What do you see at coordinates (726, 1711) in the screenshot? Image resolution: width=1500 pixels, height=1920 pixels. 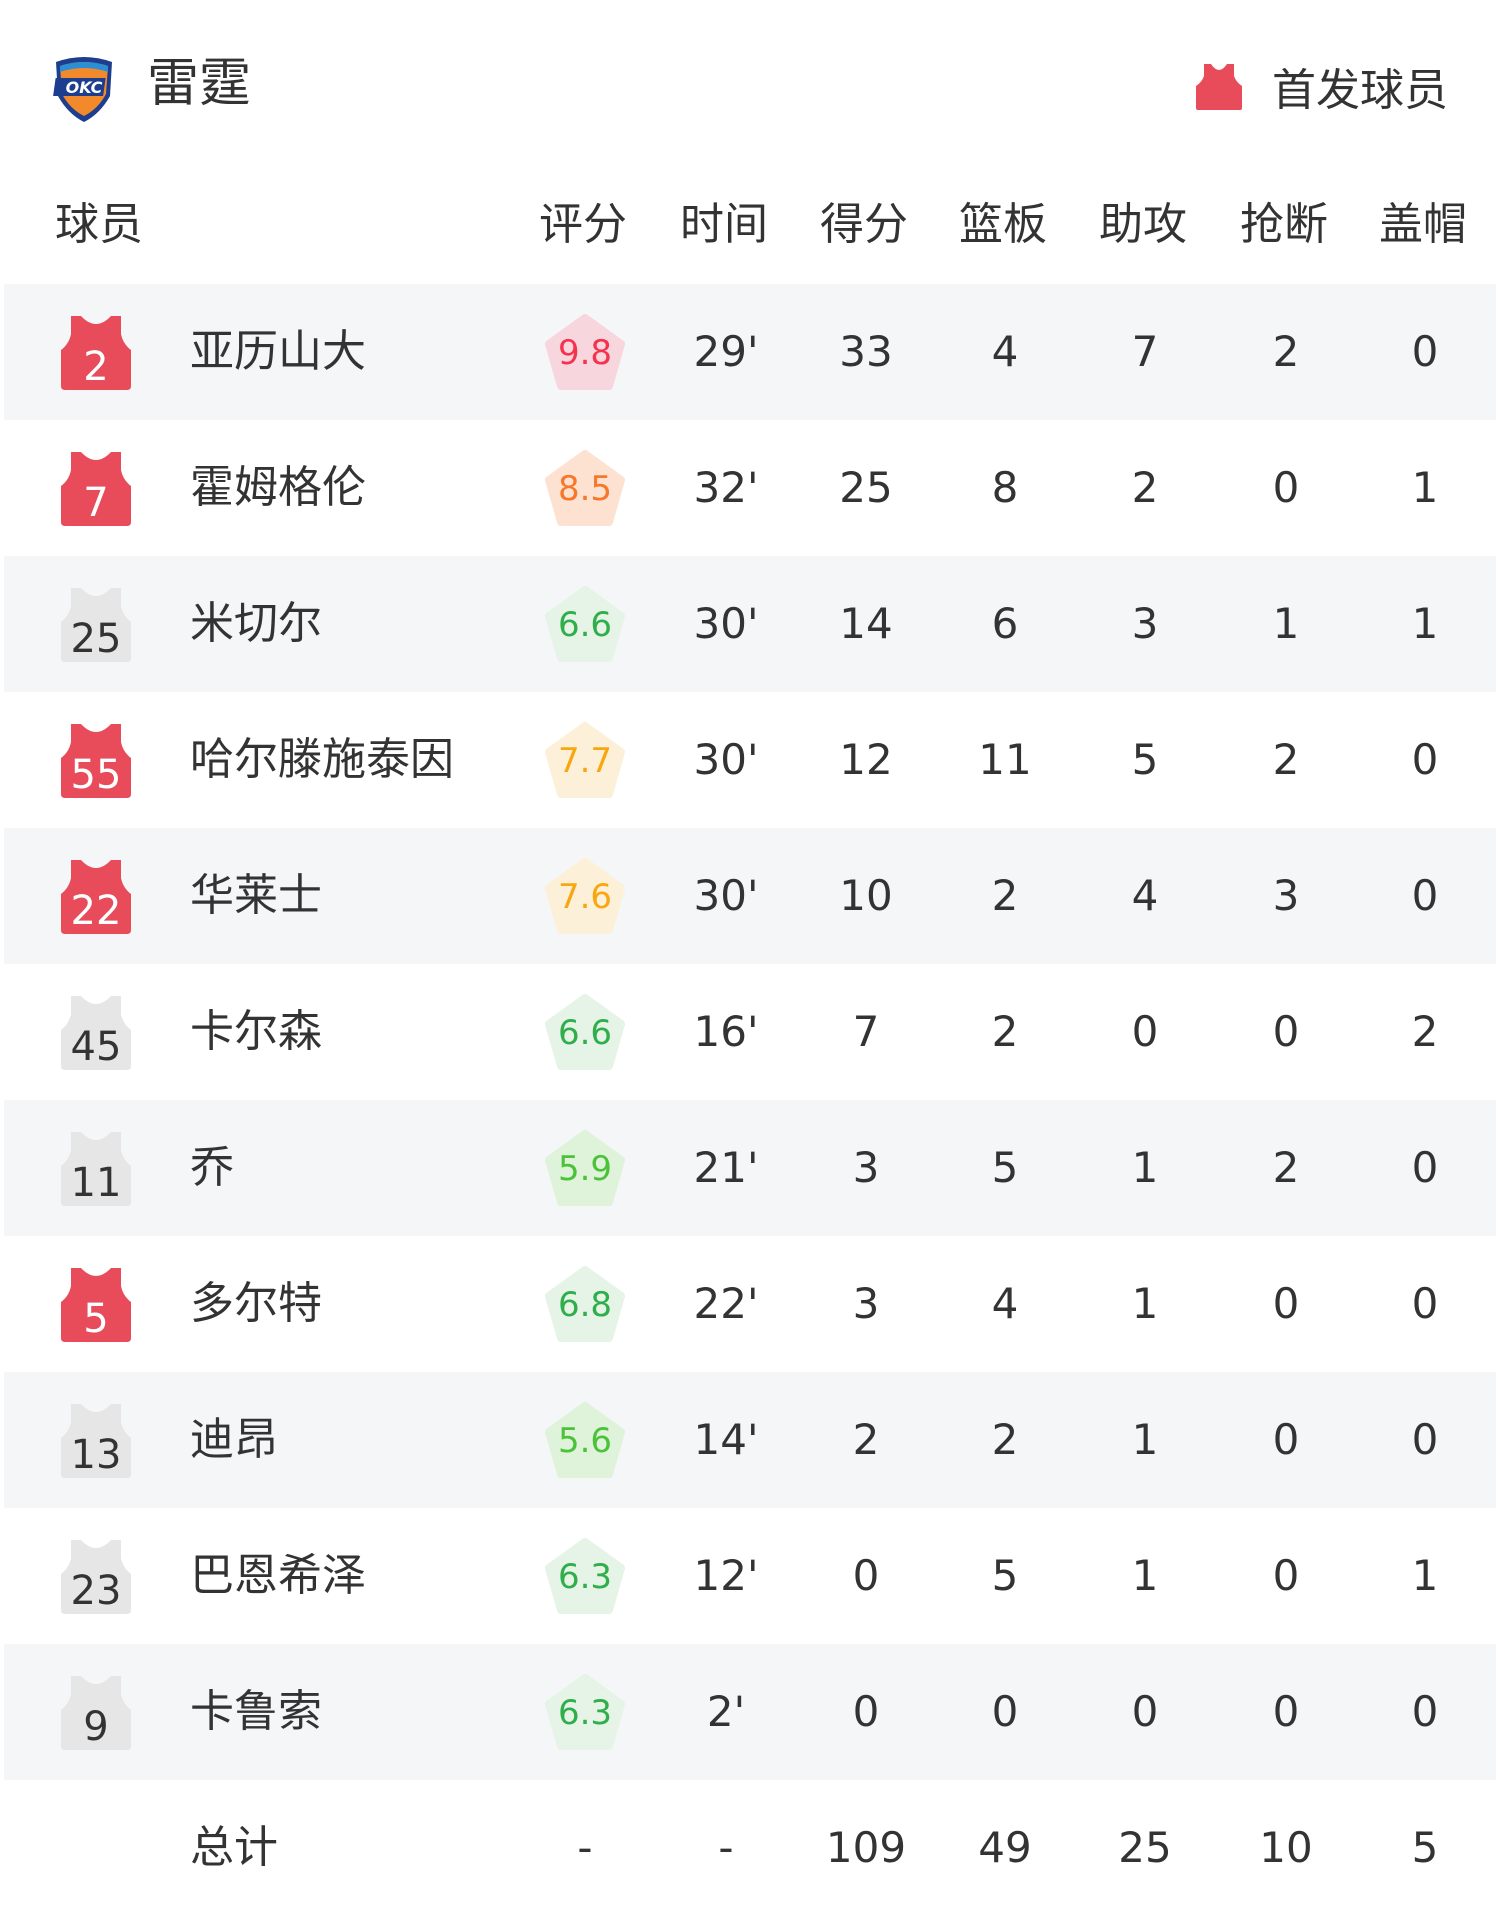 I see `stat-time: 2'` at bounding box center [726, 1711].